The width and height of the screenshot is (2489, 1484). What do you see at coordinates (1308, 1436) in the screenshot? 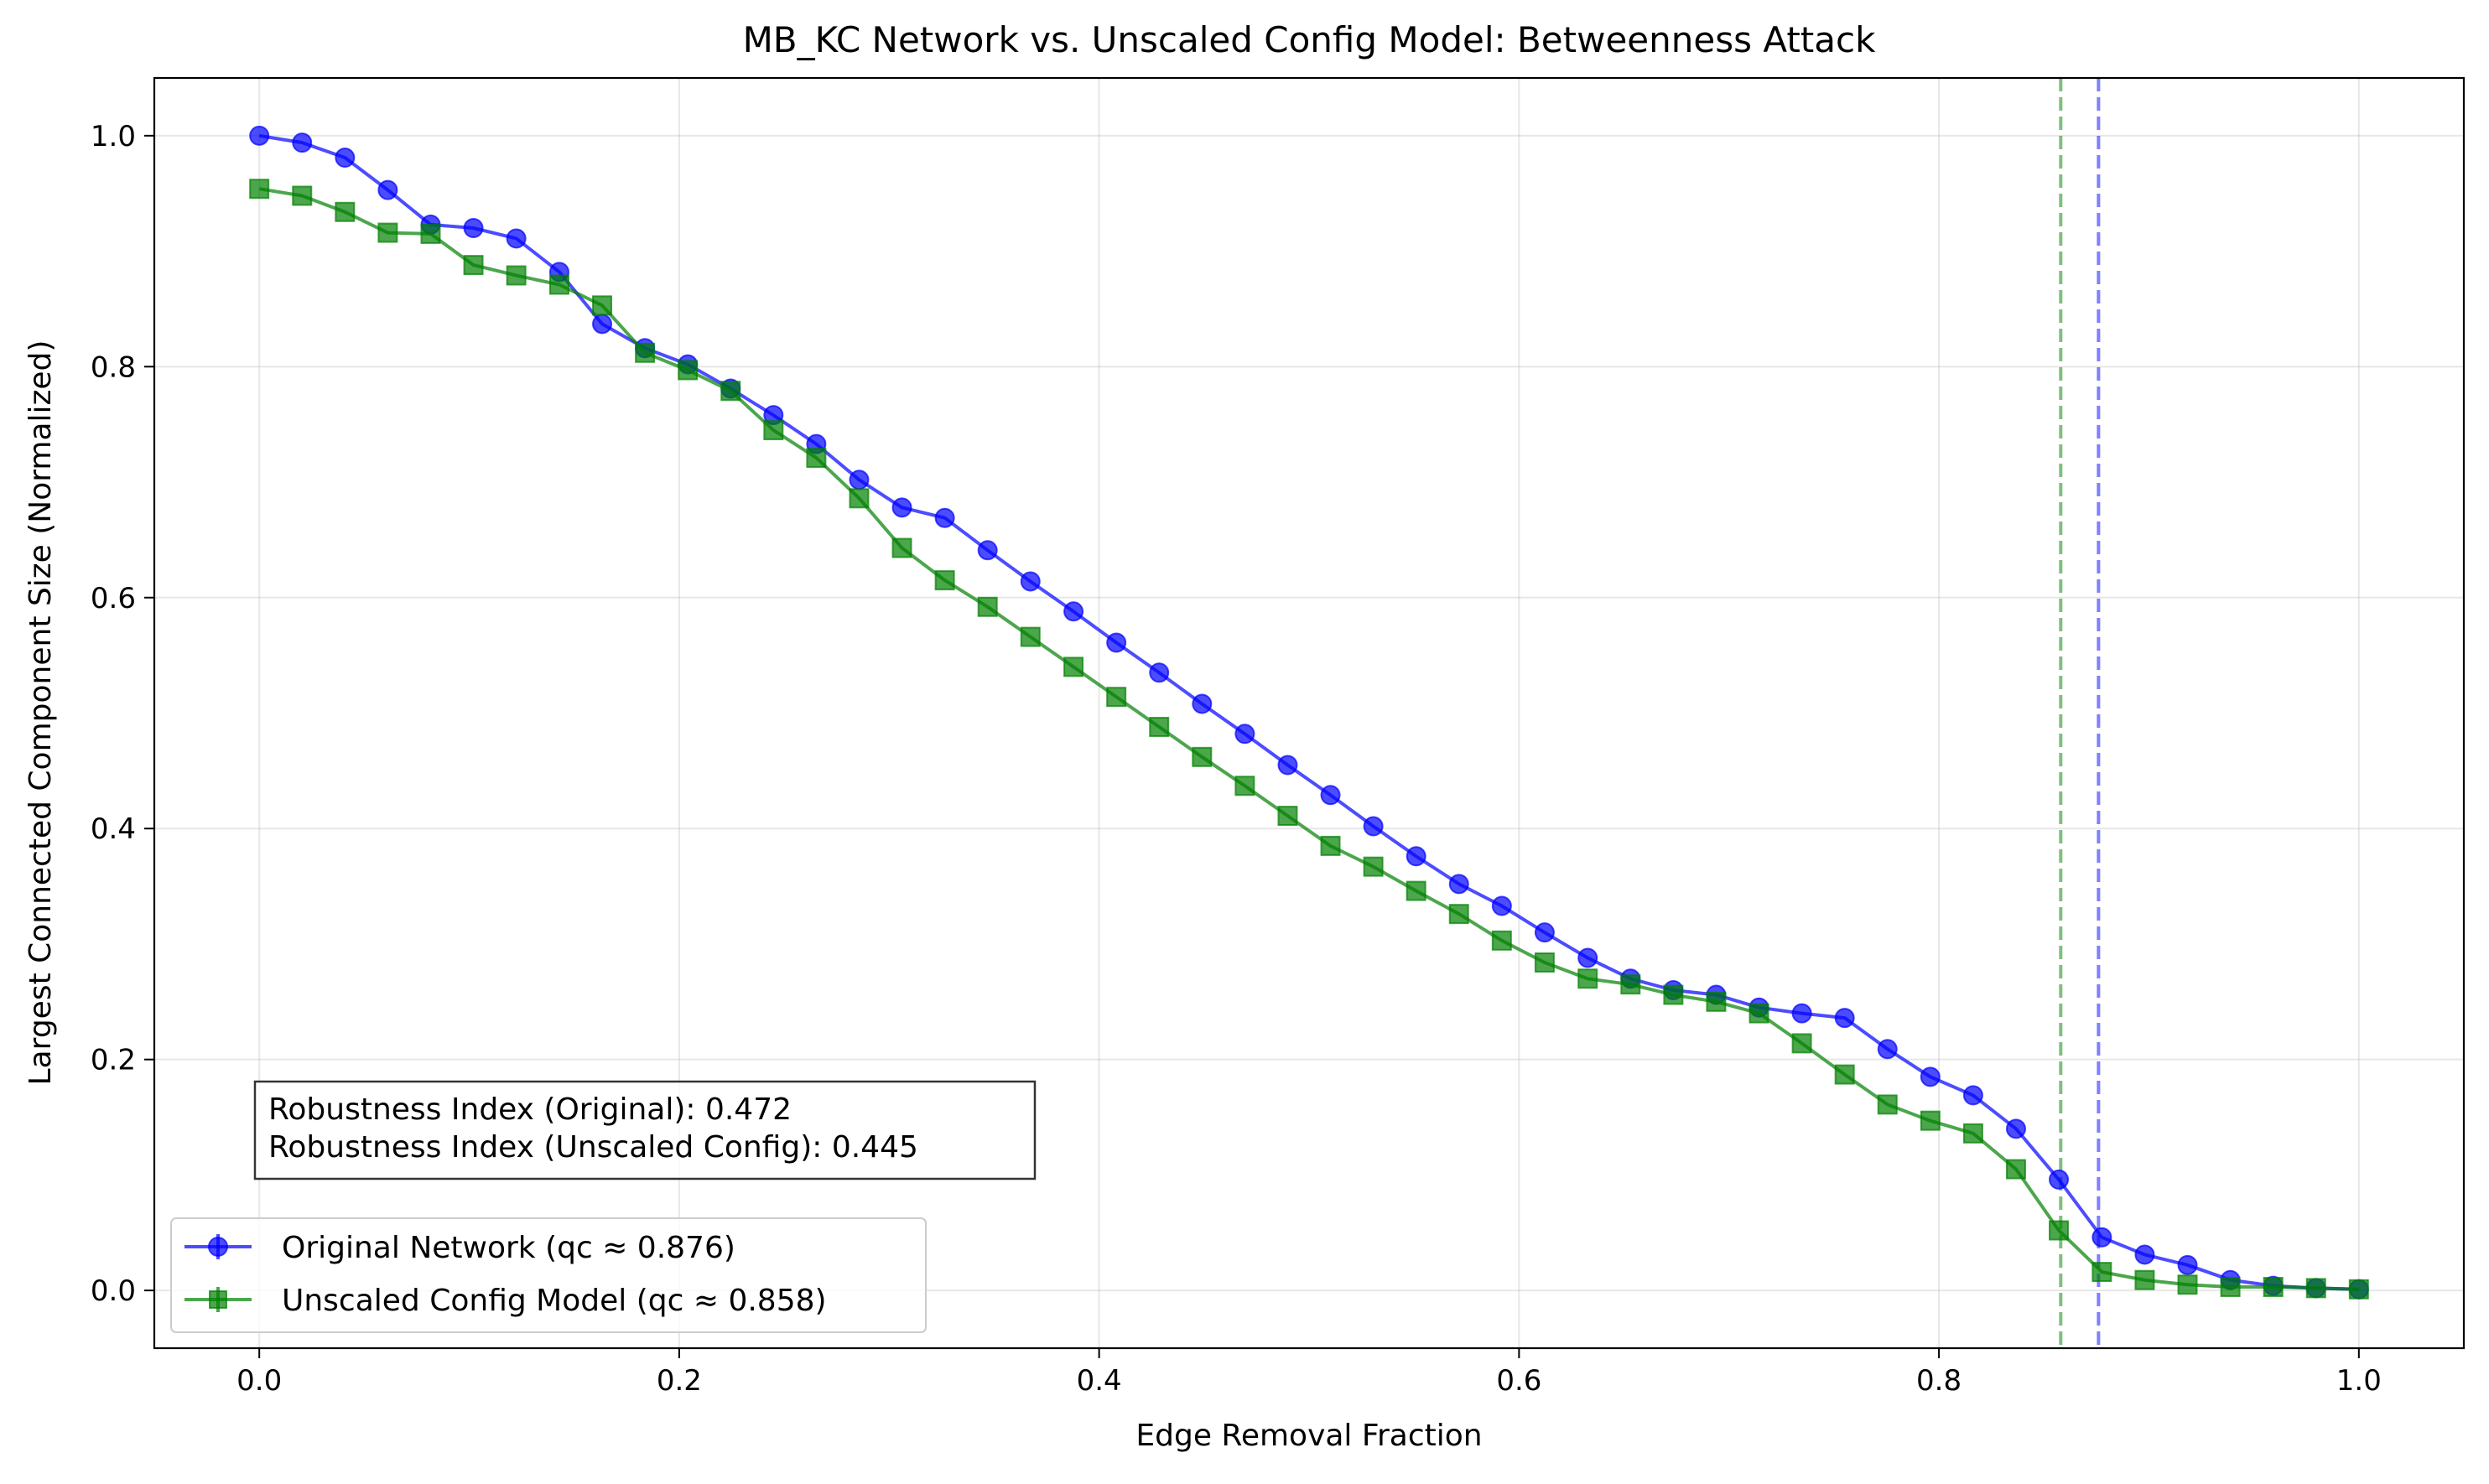
I see `x-axis-label: Edge Removal Fraction` at bounding box center [1308, 1436].